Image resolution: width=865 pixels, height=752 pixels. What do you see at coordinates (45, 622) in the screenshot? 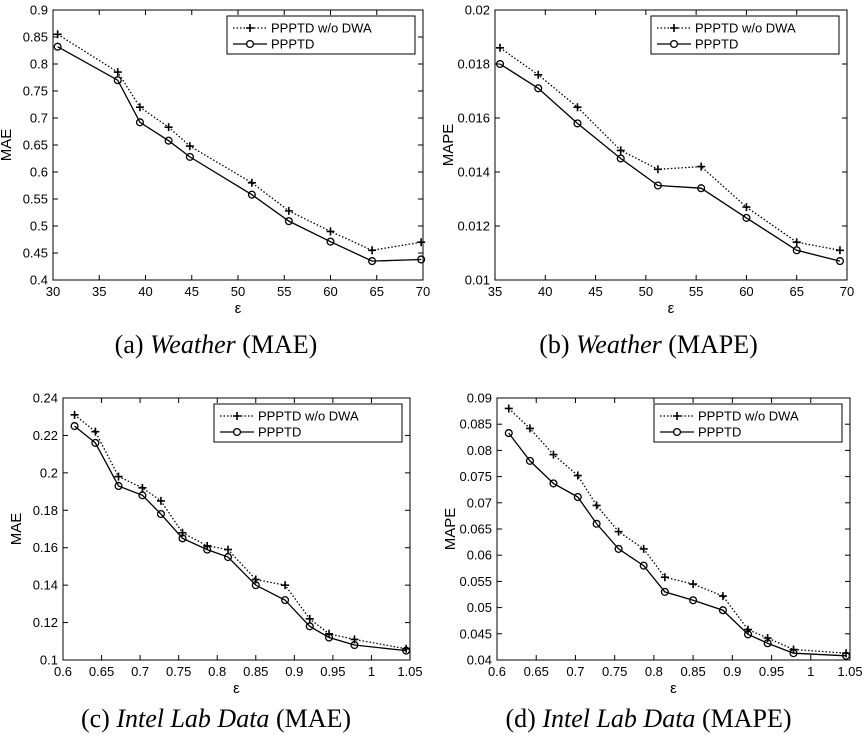
I see `y-tick-label: 0.12` at bounding box center [45, 622].